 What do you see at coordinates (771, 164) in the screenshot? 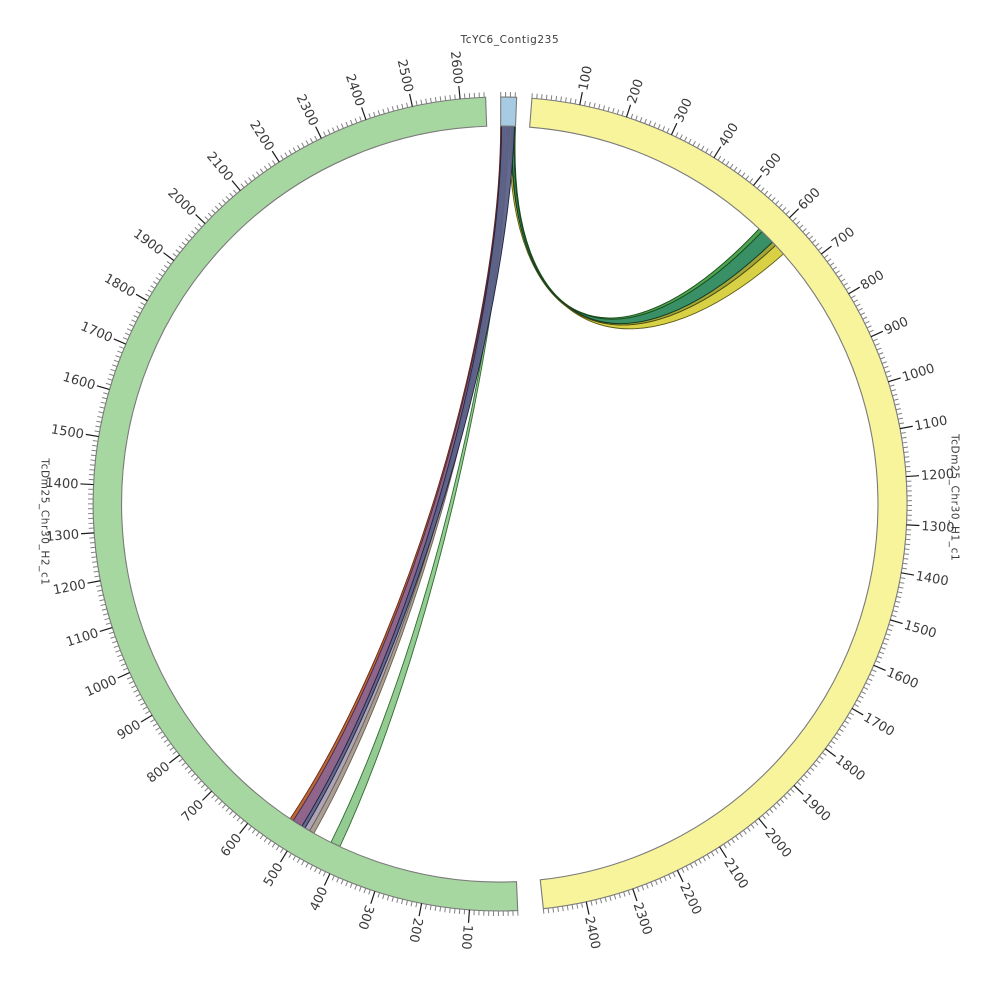
I see `tick-label-h1-500: 500` at bounding box center [771, 164].